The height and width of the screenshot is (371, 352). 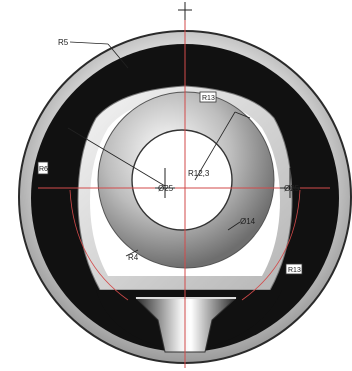 I want to click on label-r12-3: R12,3, so click(x=199, y=173).